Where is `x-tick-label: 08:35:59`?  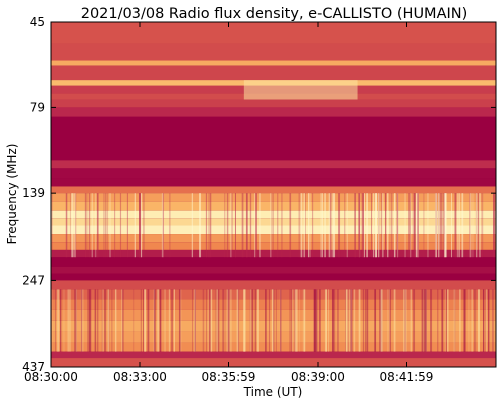
x-tick-label: 08:35:59 is located at coordinates (229, 377).